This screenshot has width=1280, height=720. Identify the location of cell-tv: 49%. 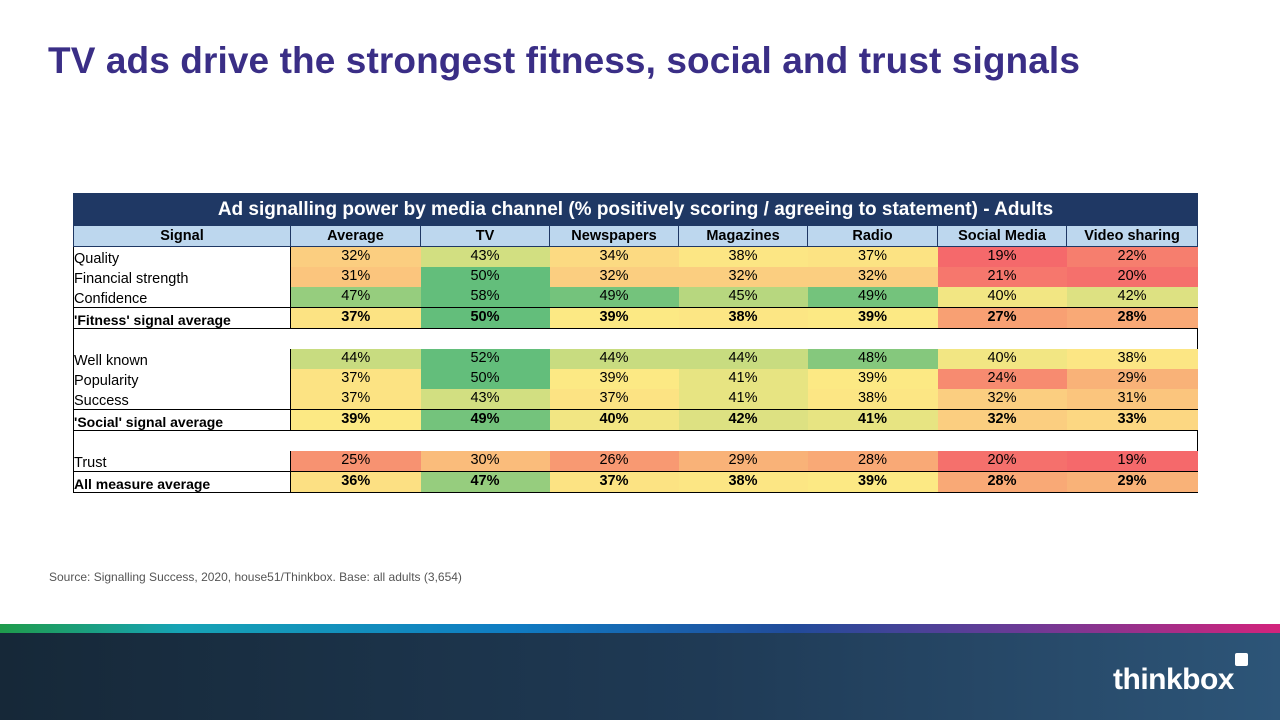
(485, 420).